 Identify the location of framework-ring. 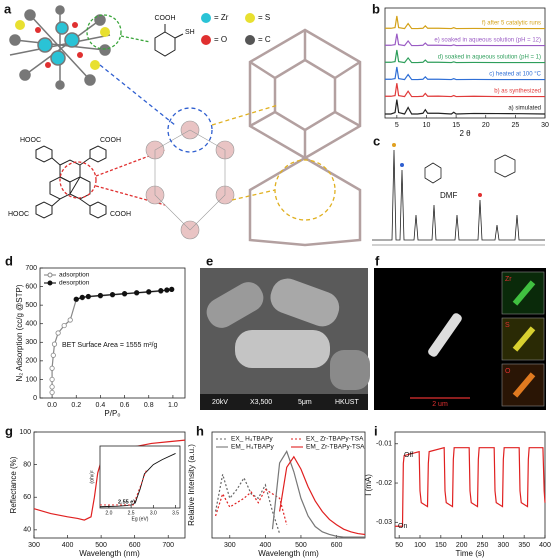
(190, 180).